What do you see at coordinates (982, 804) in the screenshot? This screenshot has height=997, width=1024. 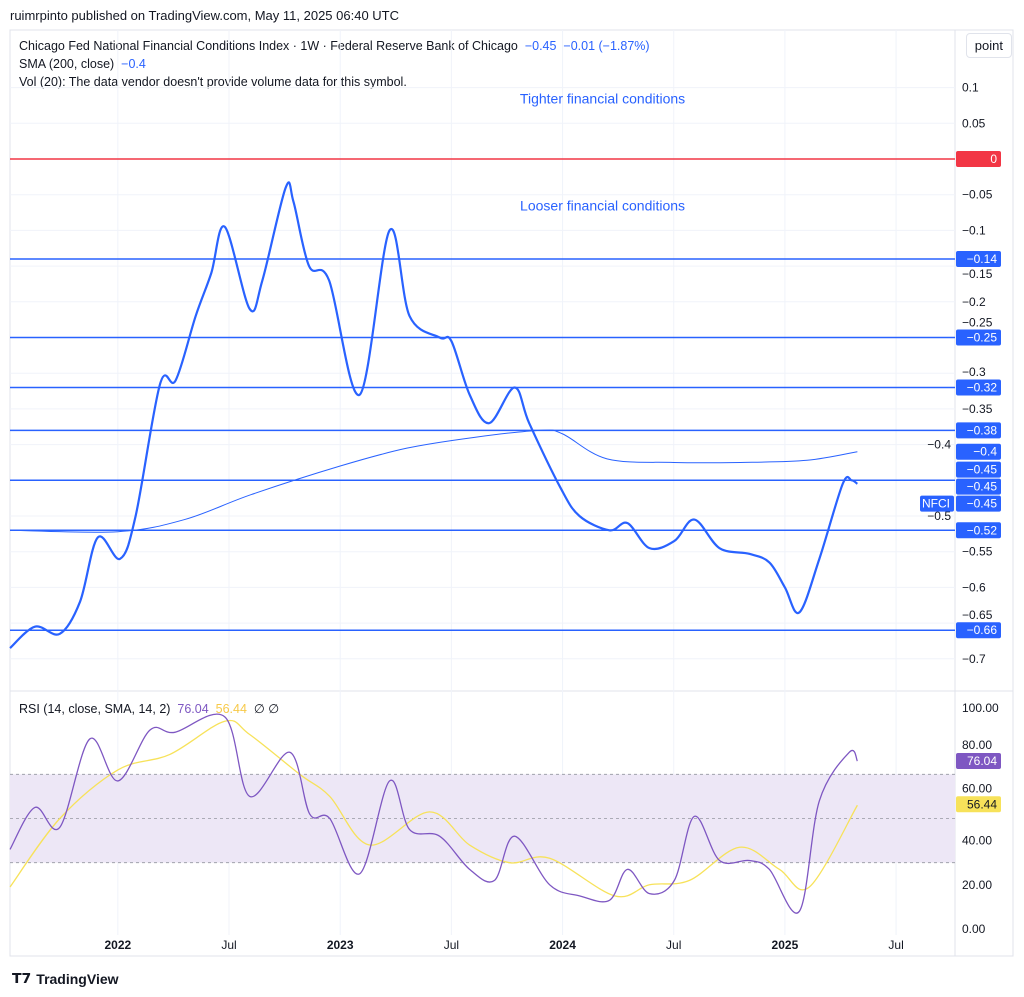 I see `rsi-tag: 56.44` at bounding box center [982, 804].